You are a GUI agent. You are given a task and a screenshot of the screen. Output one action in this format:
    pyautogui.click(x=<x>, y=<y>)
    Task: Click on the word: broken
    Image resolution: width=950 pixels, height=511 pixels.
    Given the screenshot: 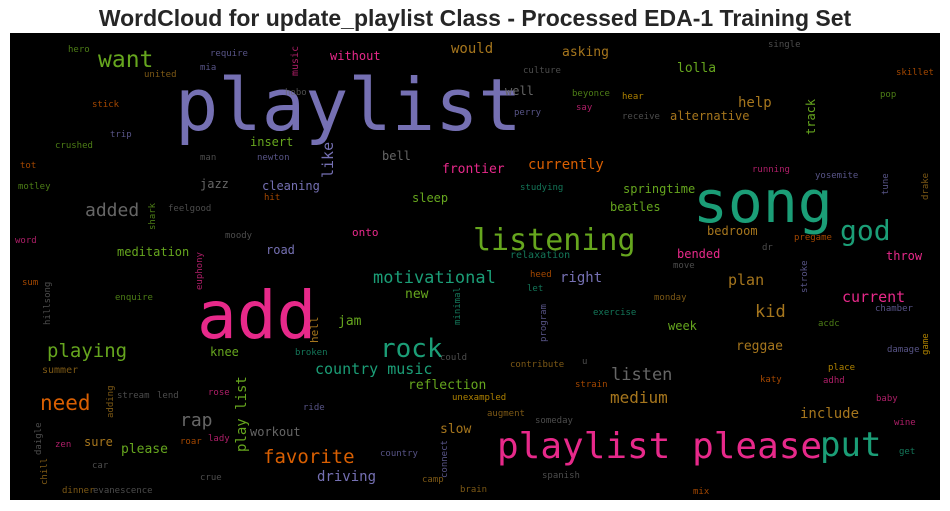 What is the action you would take?
    pyautogui.click(x=311, y=353)
    